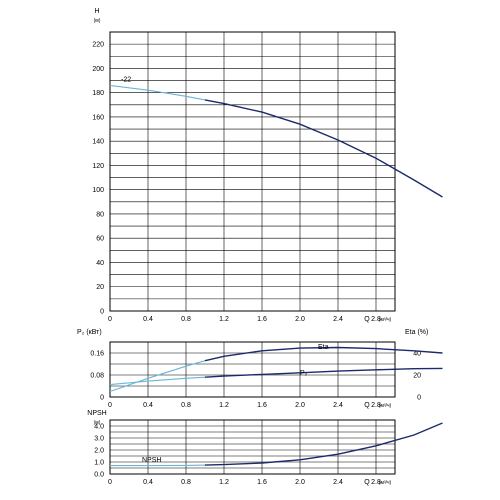 The width and height of the screenshot is (500, 500). I want to click on y-tick-label: 1.0, so click(99, 463).